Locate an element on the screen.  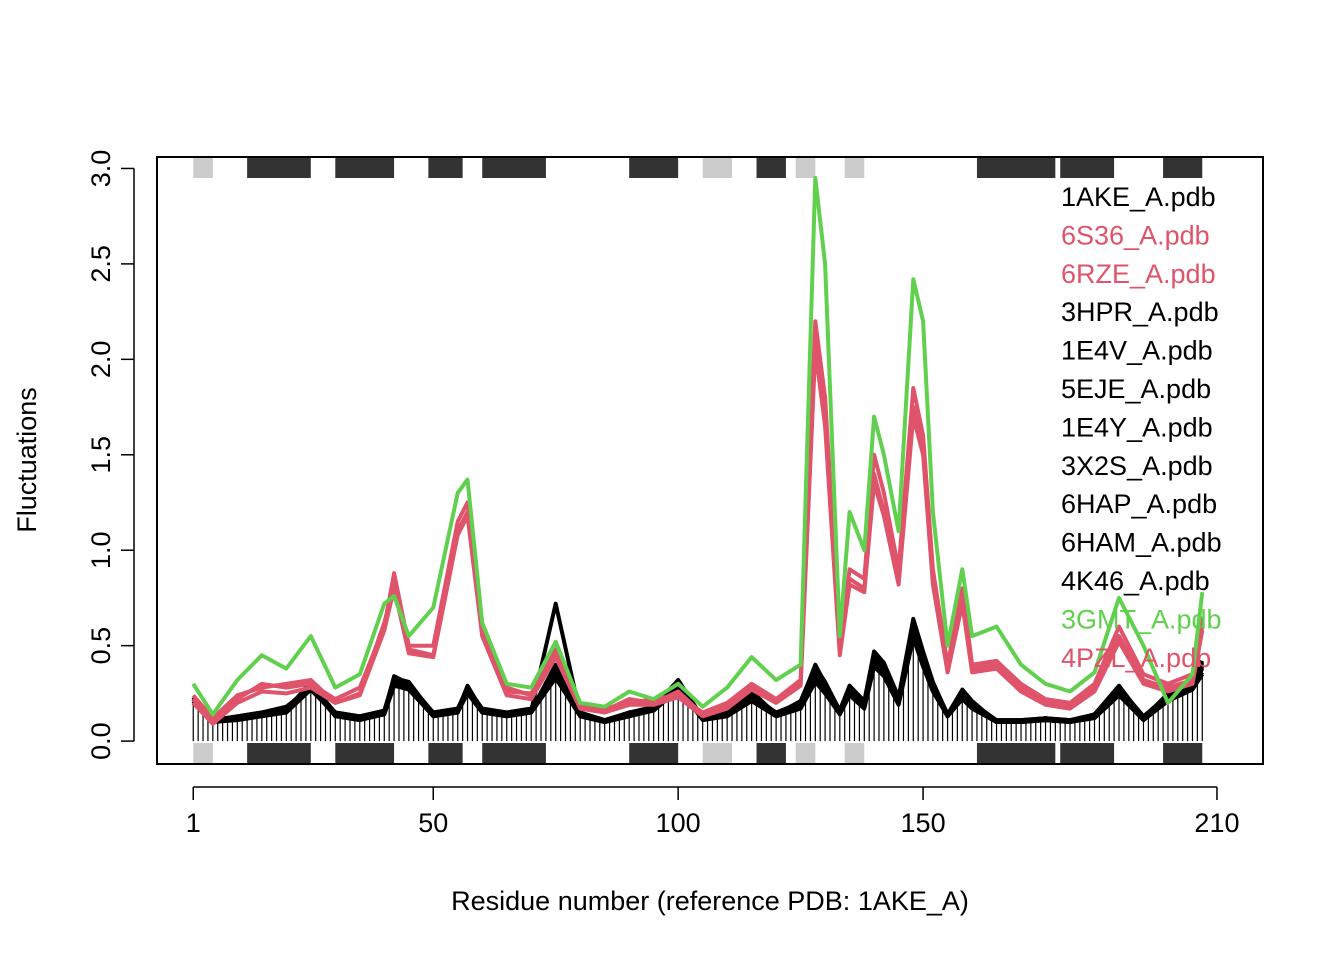
x-tick-label-0: 1 is located at coordinates (193, 823).